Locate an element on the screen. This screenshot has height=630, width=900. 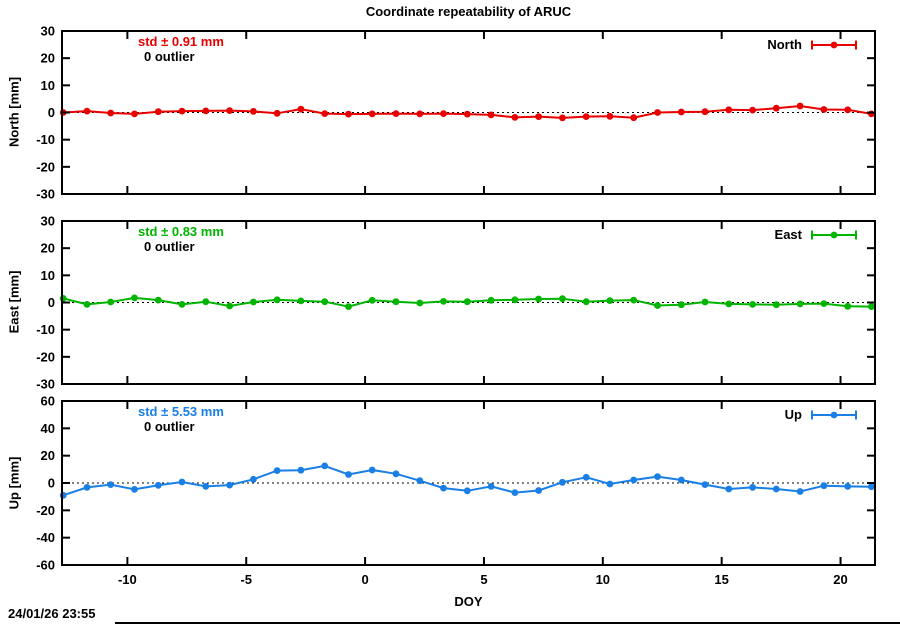
north-outlier-label: 0 outlier is located at coordinates (169, 56).